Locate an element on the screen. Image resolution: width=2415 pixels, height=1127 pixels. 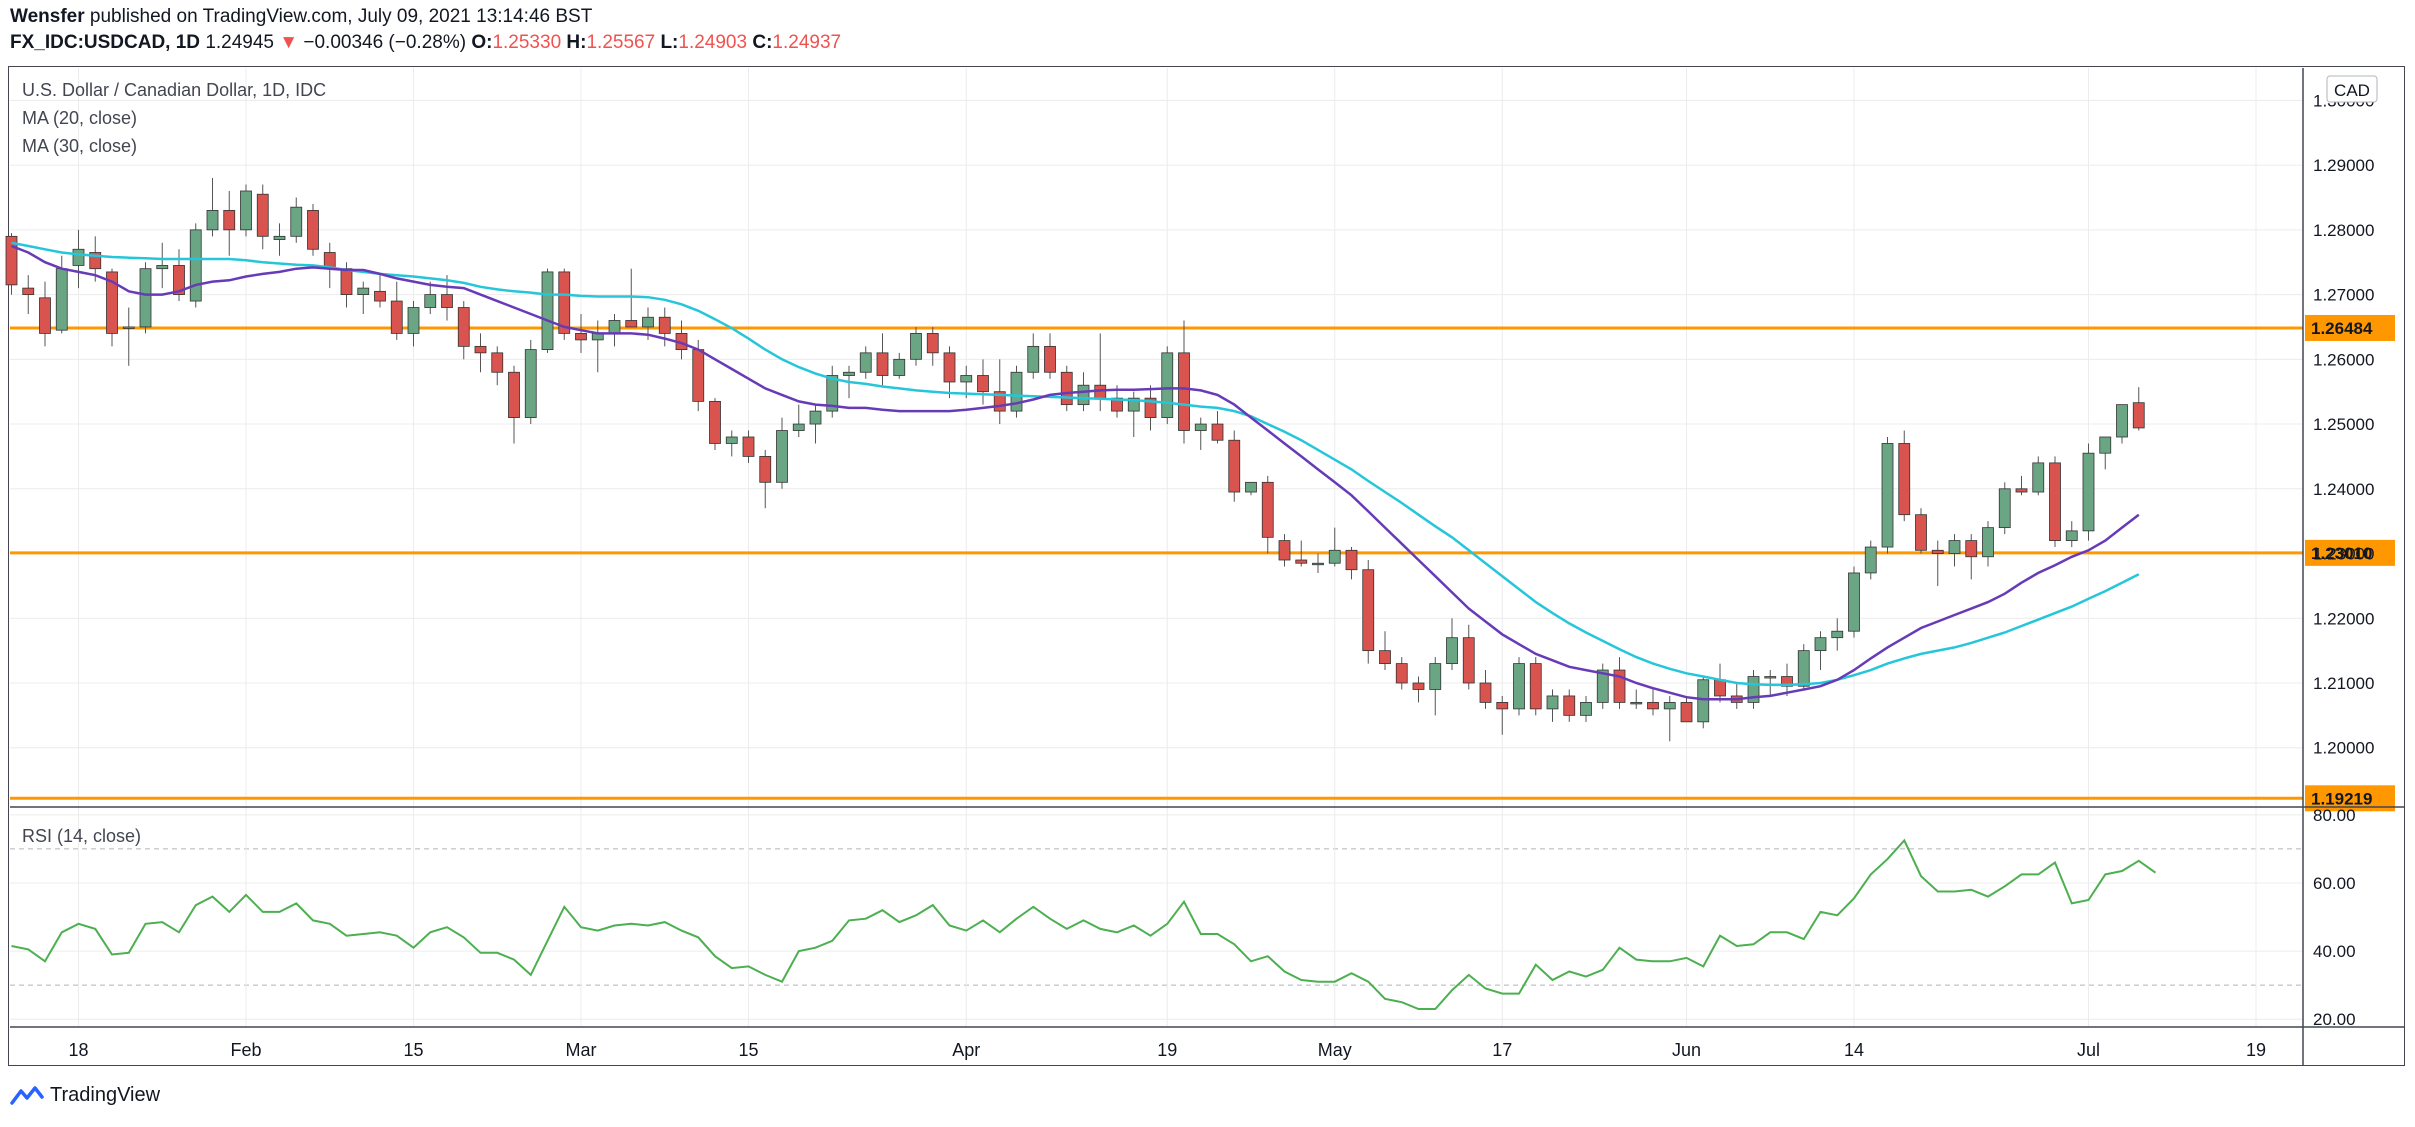
currency-box is located at coordinates (2352, 89).